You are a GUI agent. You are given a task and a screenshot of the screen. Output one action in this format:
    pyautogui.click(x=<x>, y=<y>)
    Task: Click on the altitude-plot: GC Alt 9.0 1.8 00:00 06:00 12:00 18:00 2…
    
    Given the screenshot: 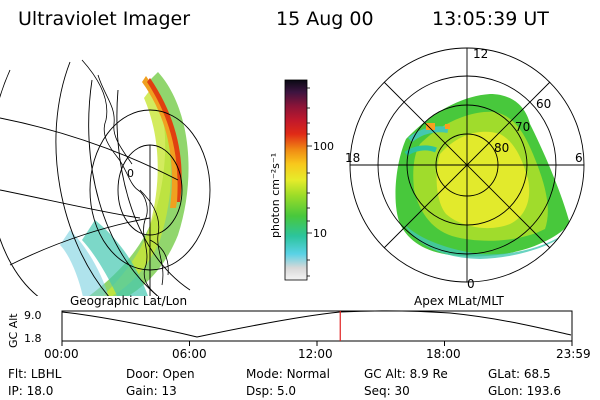 What is the action you would take?
    pyautogui.click(x=299, y=335)
    